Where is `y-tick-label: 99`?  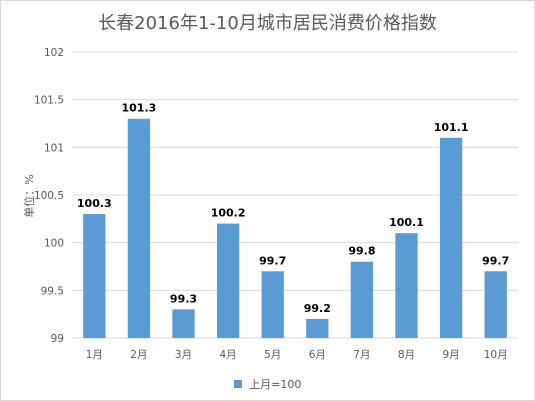 y-tick-label: 99 is located at coordinates (57, 339).